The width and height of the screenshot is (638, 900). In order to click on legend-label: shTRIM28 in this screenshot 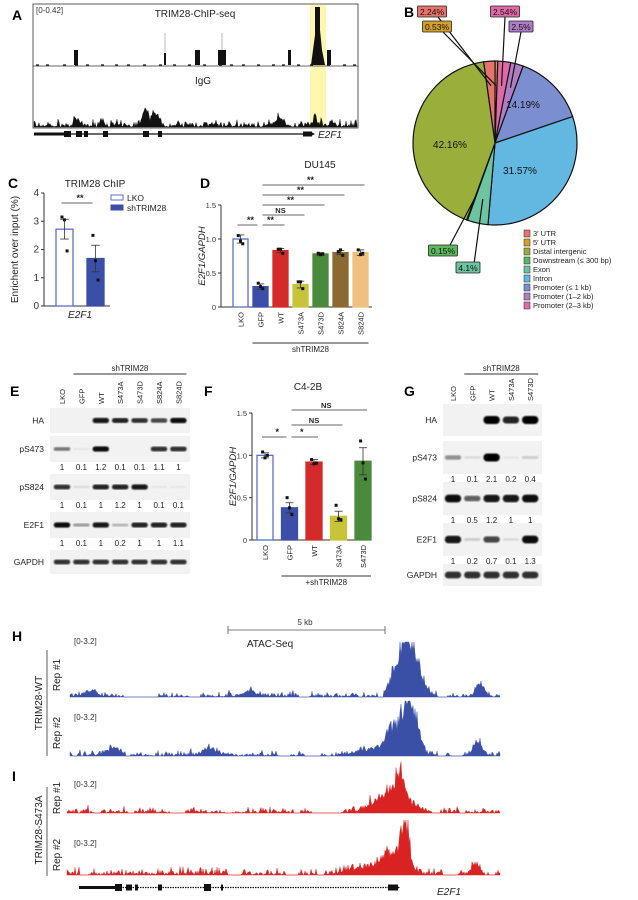, I will do `click(146, 208)`.